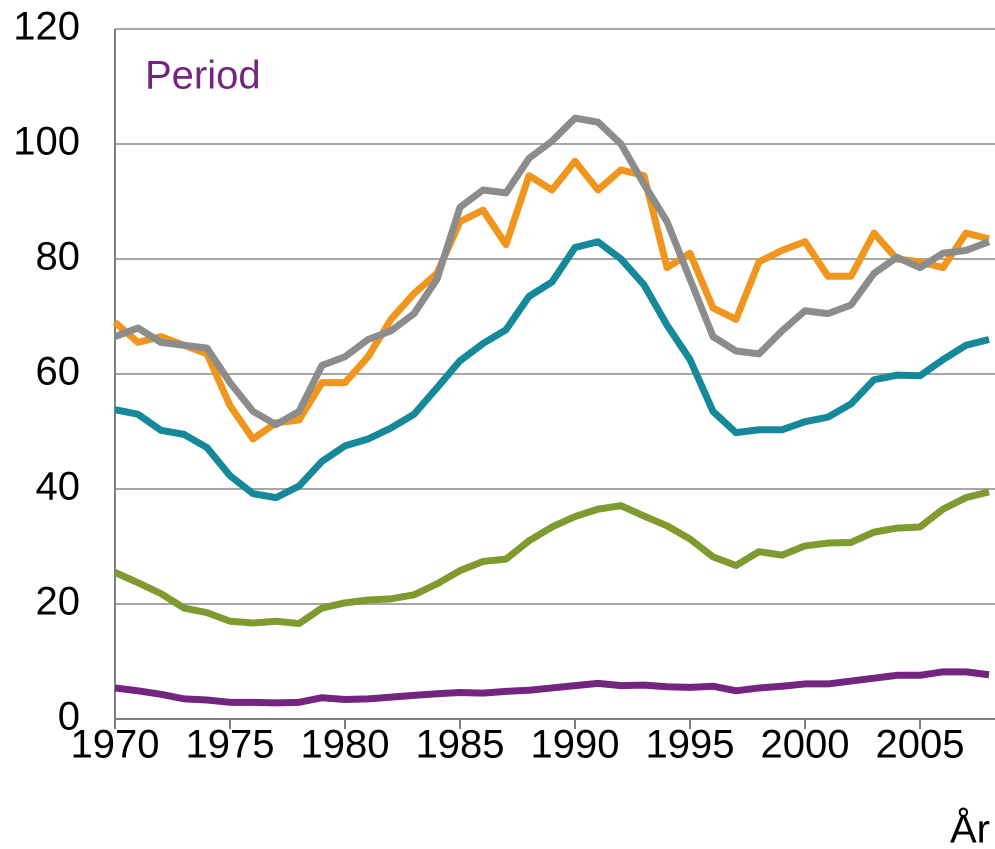 Image resolution: width=995 pixels, height=849 pixels. What do you see at coordinates (46, 142) in the screenshot?
I see `y-tick-label: 100` at bounding box center [46, 142].